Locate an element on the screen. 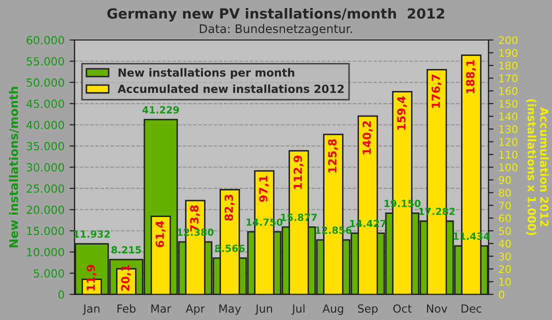 This screenshot has width=552, height=320. y2-tick-label: 150 is located at coordinates (508, 104).